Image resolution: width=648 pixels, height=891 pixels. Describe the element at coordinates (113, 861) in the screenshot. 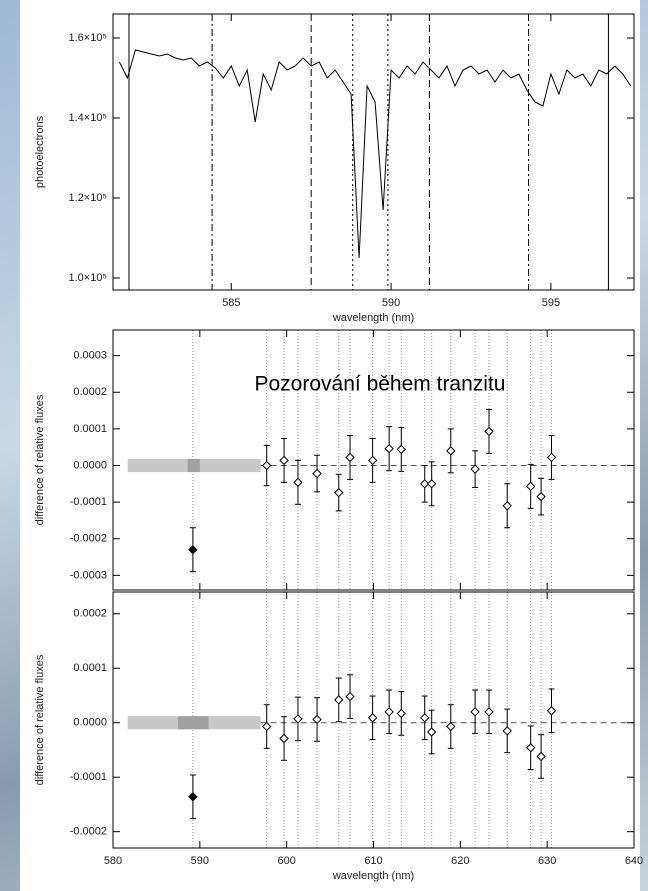

I see `x-tick-label: 580` at that location.